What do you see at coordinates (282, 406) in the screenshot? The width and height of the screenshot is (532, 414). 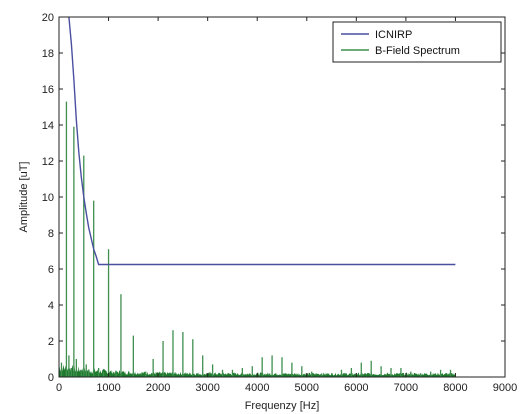 I see `x-axis-label: Frequenzy [Hz]` at bounding box center [282, 406].